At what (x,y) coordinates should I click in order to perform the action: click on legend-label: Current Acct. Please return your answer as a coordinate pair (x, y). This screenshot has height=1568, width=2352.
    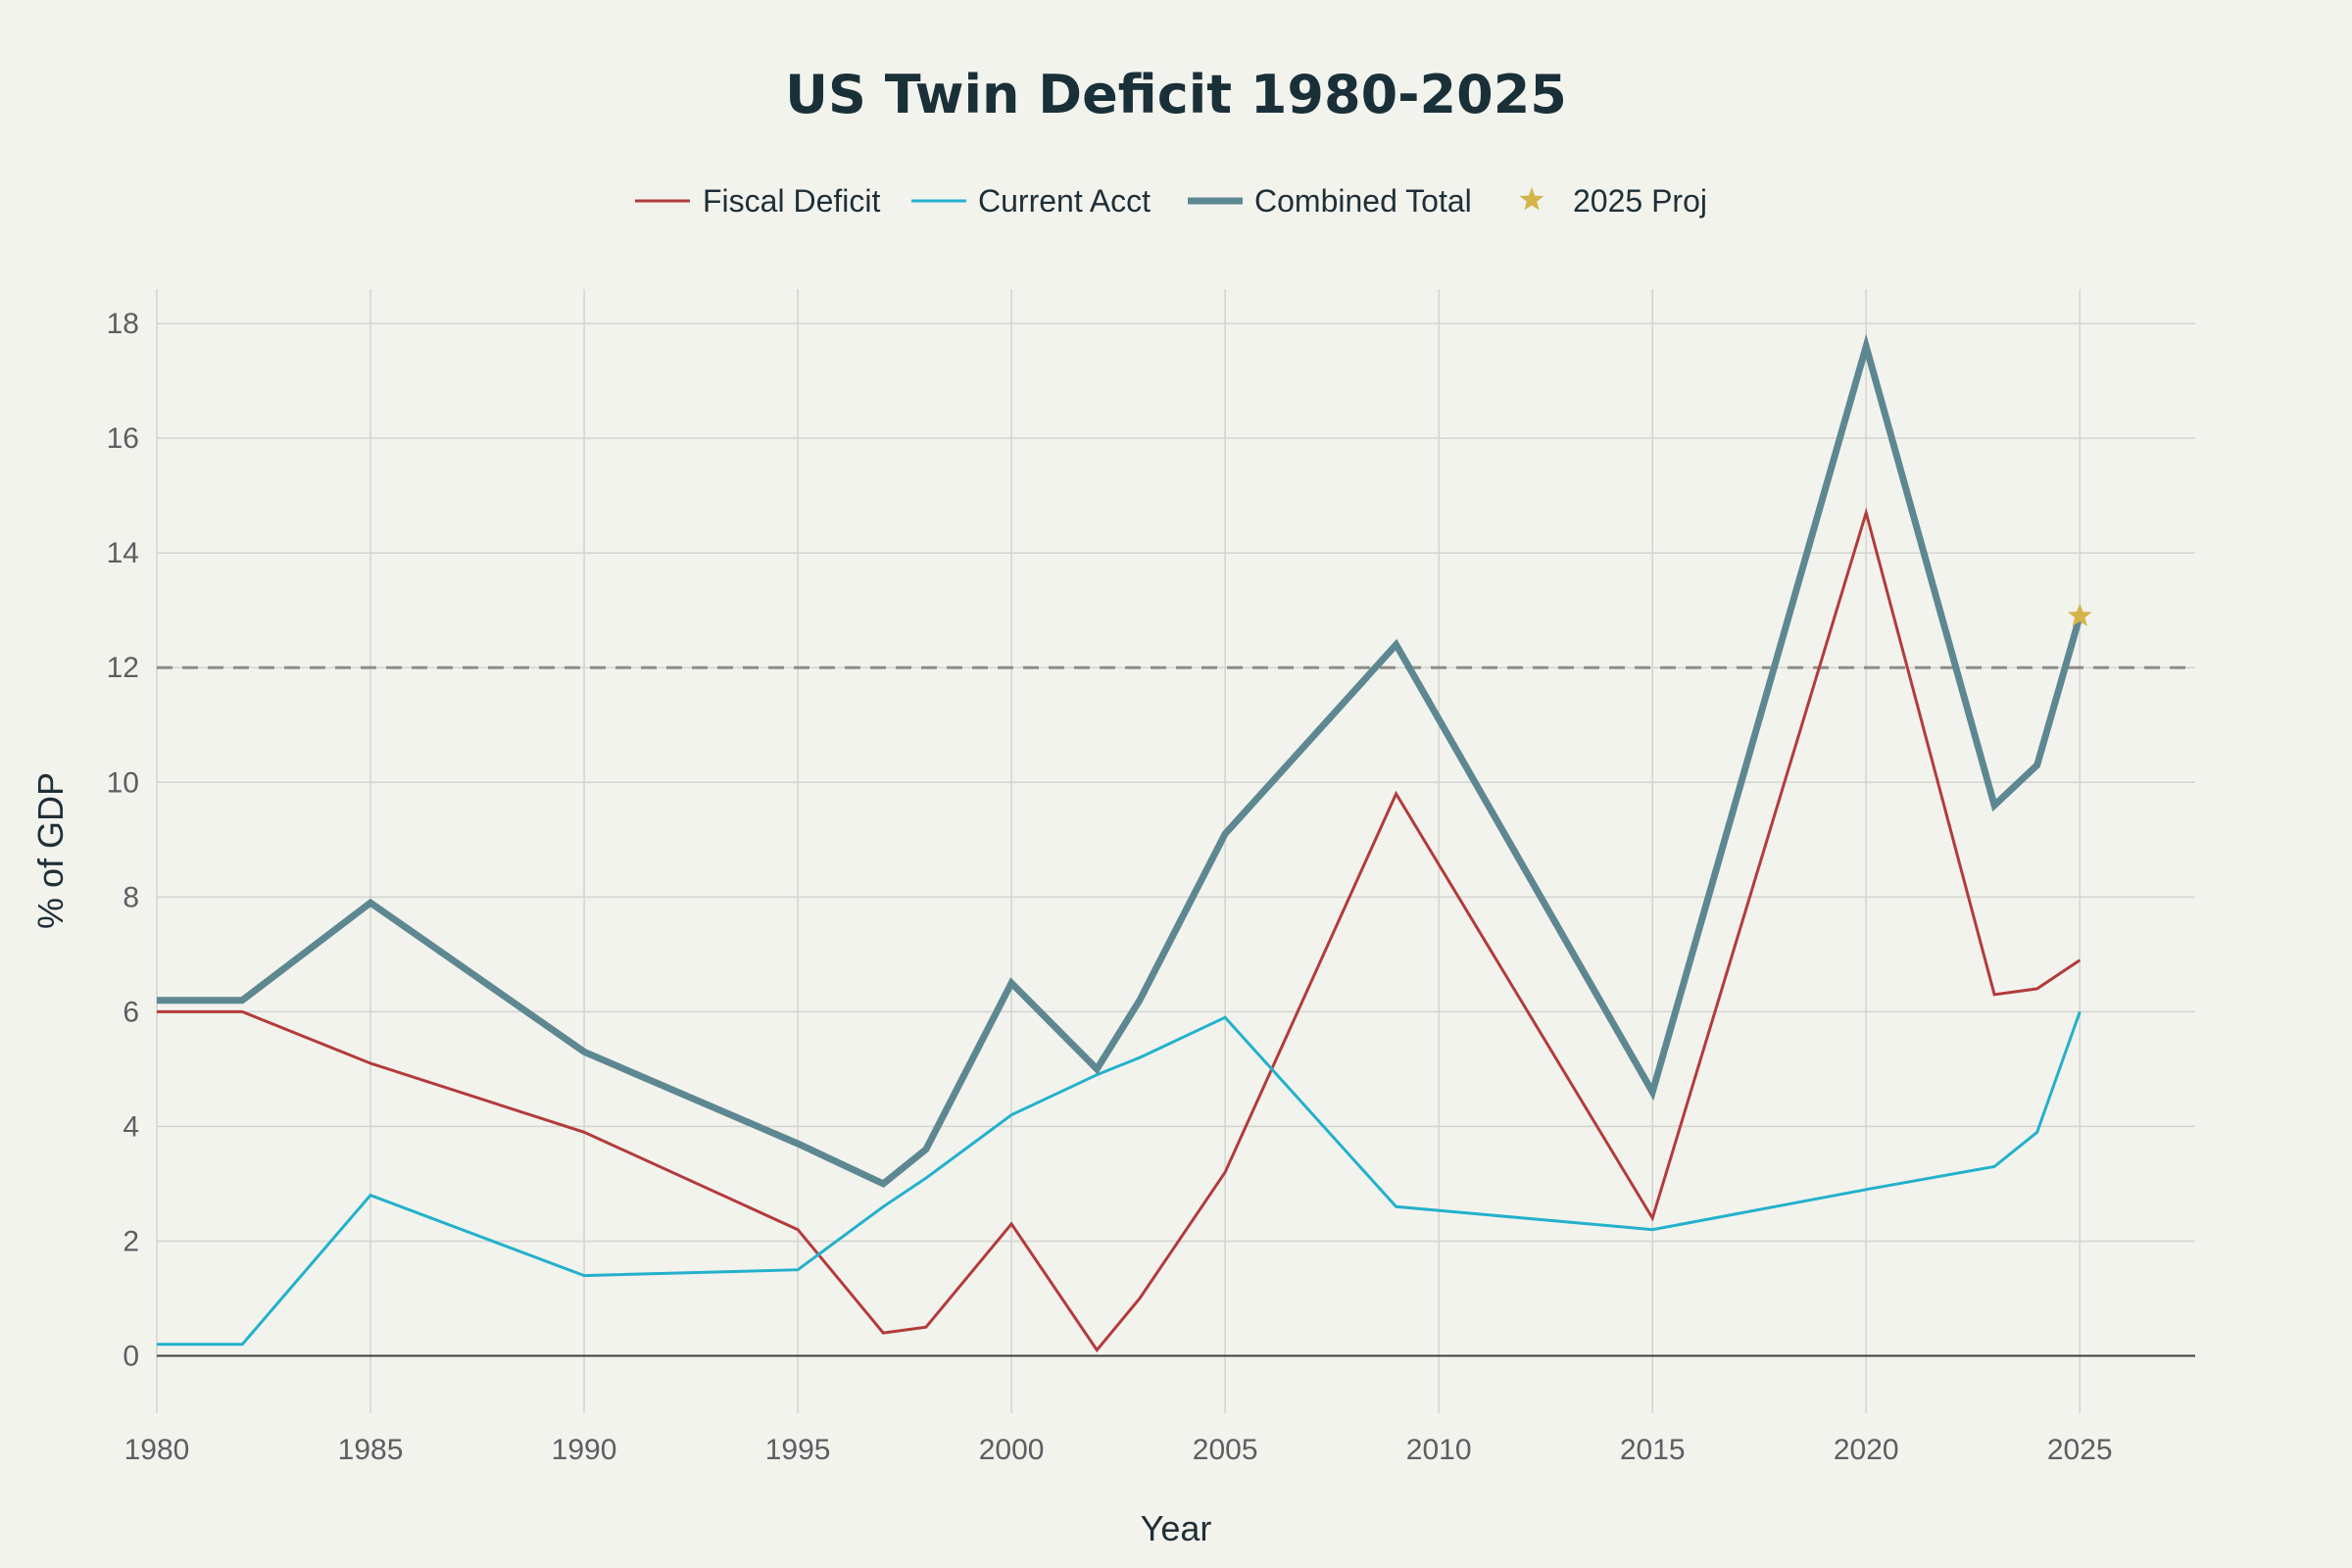
    Looking at the image, I should click on (1064, 201).